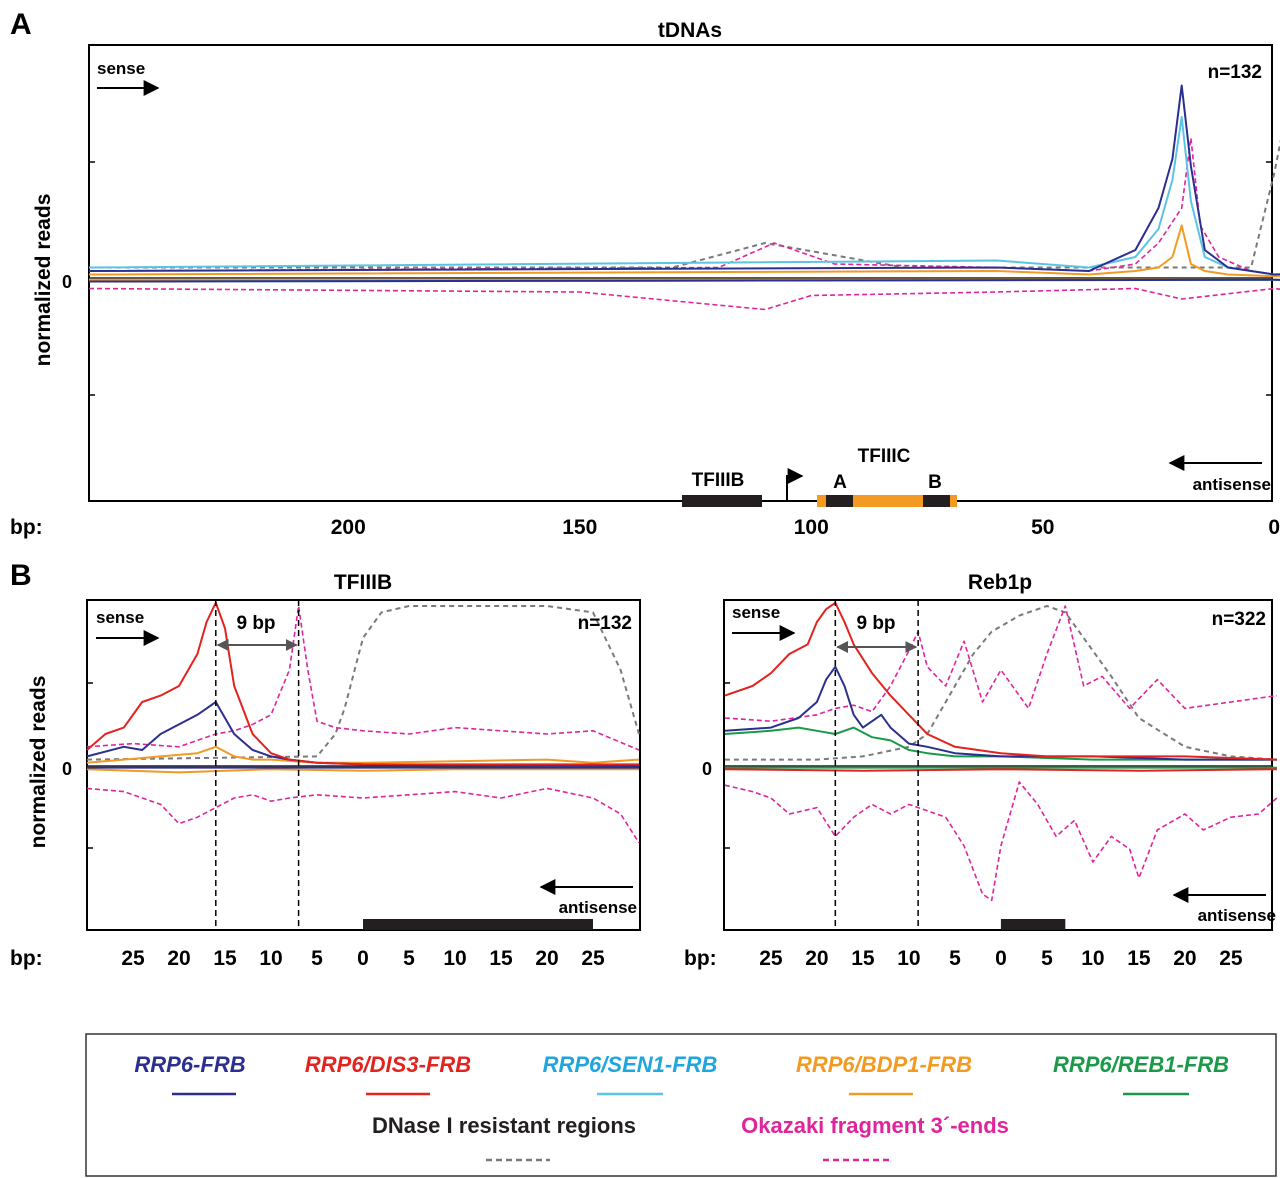  What do you see at coordinates (120, 617) in the screenshot?
I see `tfiiib-panel-sense-label: sense` at bounding box center [120, 617].